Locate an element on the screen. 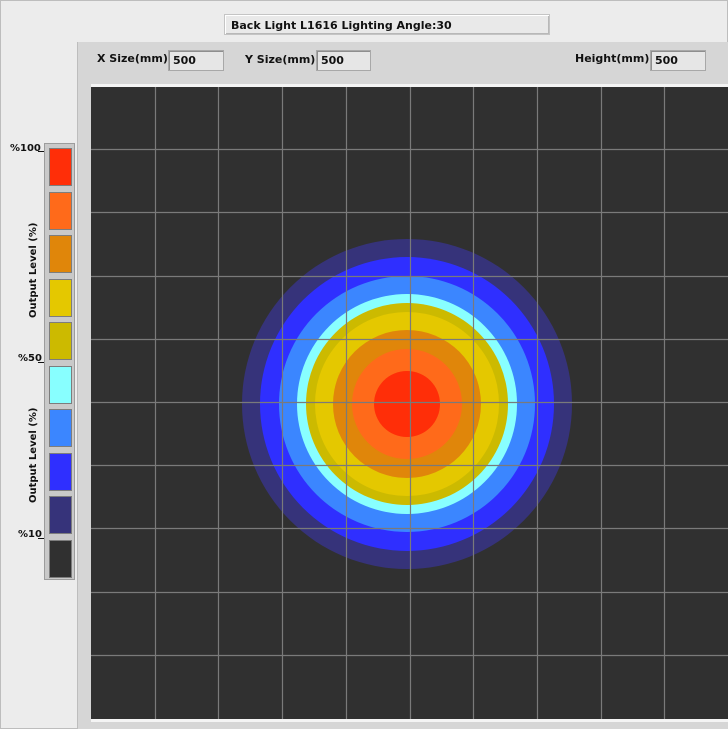  x-size-label: X Size(mm) is located at coordinates (132, 58).